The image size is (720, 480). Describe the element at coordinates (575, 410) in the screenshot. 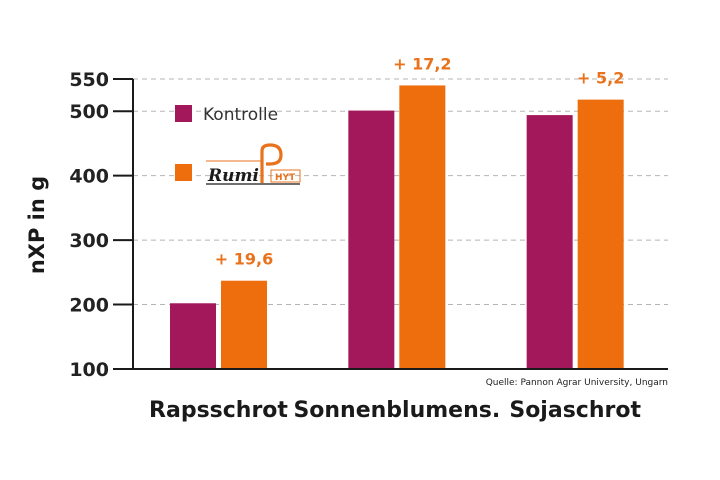

I see `category-label: Sojaschrot` at that location.